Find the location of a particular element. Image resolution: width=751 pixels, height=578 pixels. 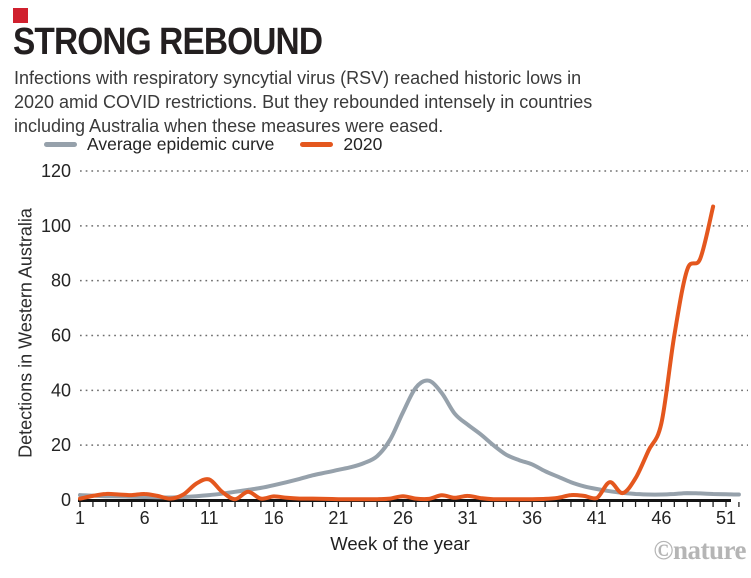

legend-label-2020: 2020 is located at coordinates (363, 144).